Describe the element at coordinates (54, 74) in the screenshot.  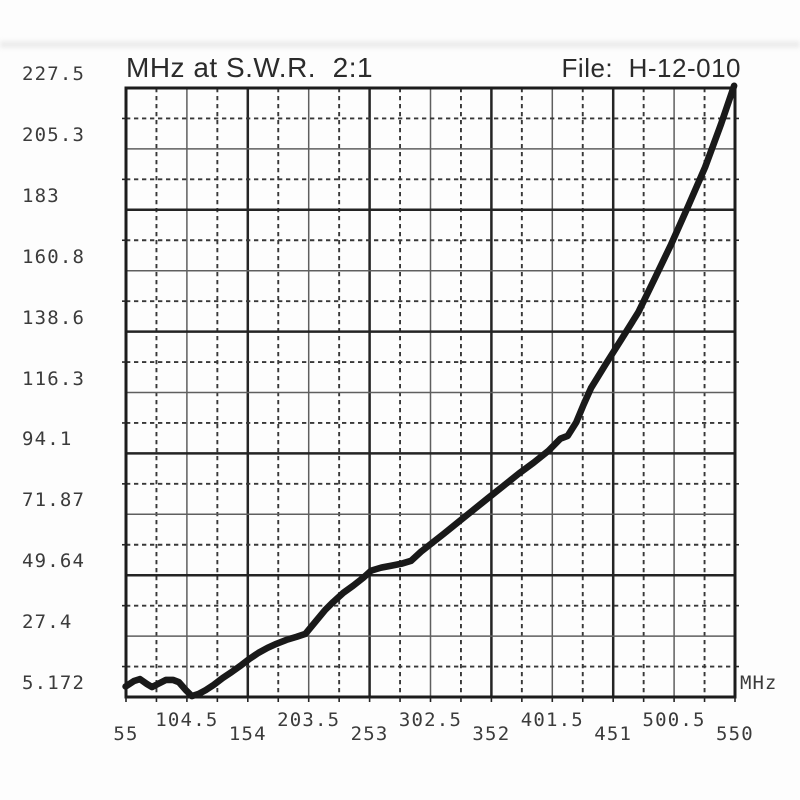
I see `y-tick-label: 227.5` at that location.